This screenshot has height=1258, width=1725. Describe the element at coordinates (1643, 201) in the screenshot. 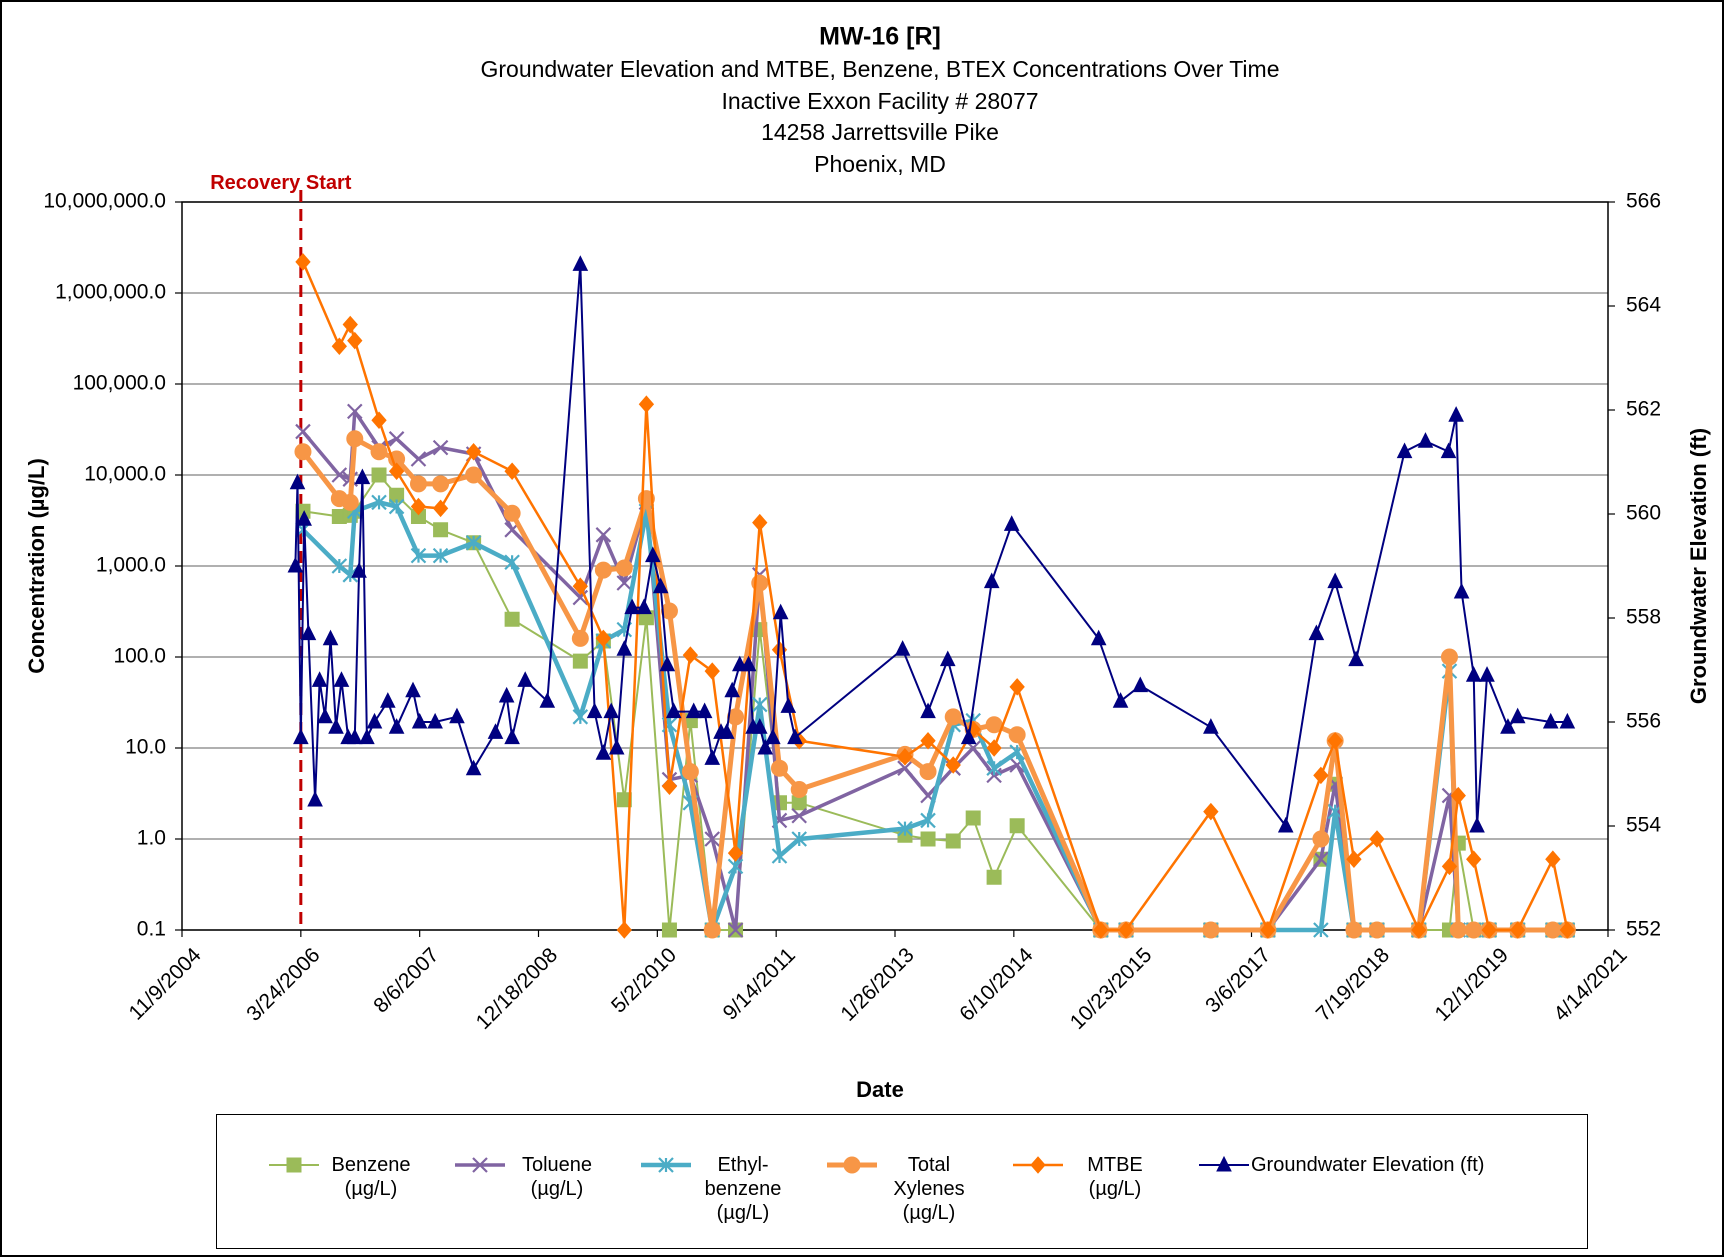

I see `y2-tick-label: 566` at that location.